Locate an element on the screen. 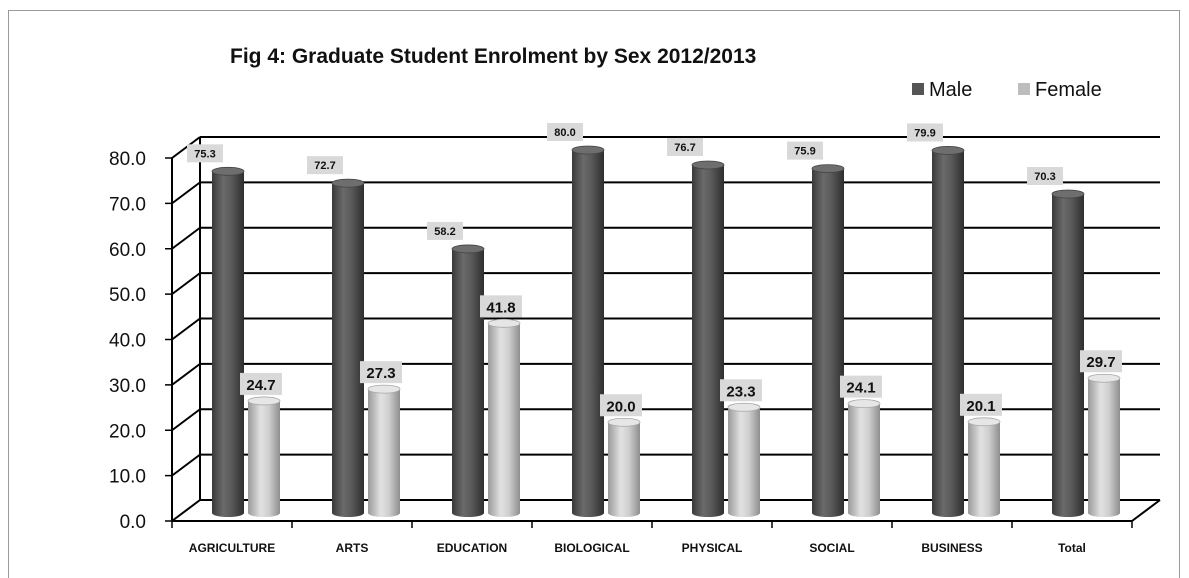 The width and height of the screenshot is (1189, 578). bar-top-female-agriculture is located at coordinates (264, 401).